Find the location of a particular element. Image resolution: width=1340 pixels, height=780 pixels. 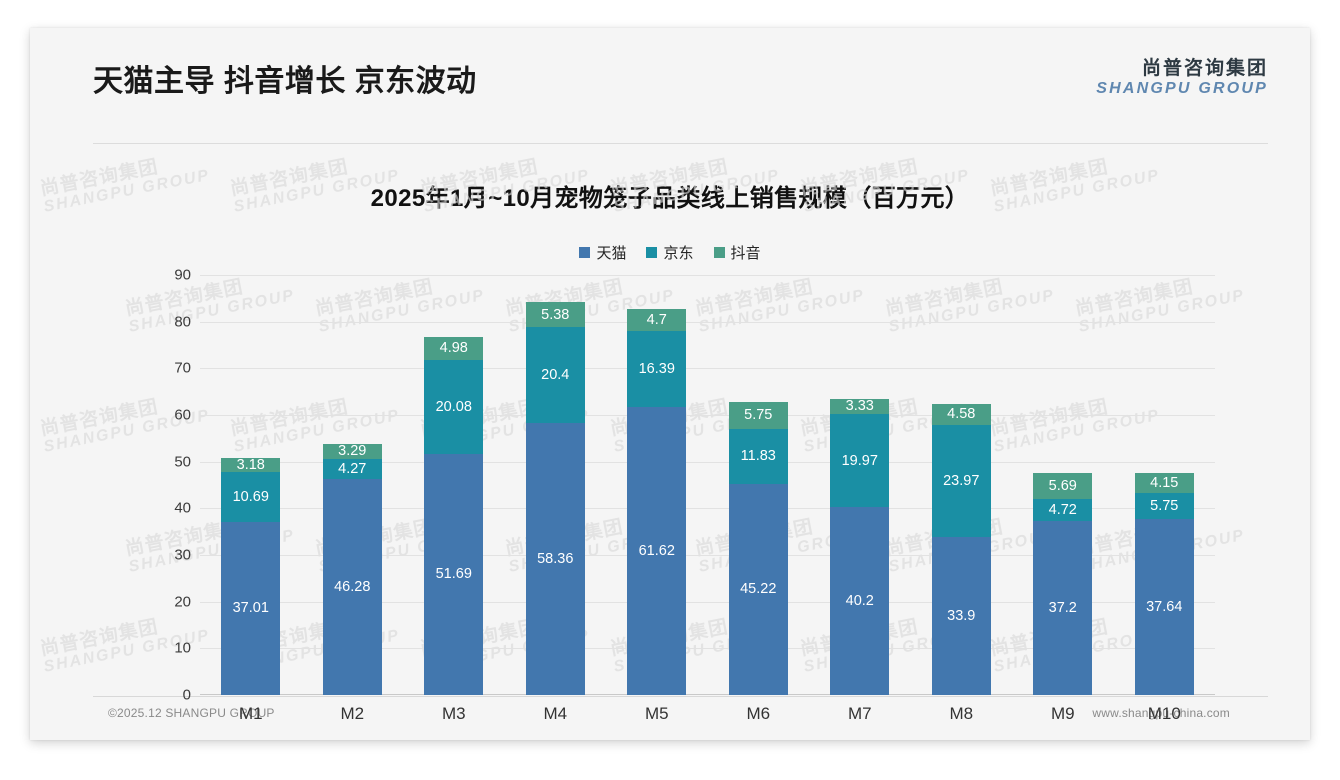

bar-value-label: 4.58 is located at coordinates (961, 414).